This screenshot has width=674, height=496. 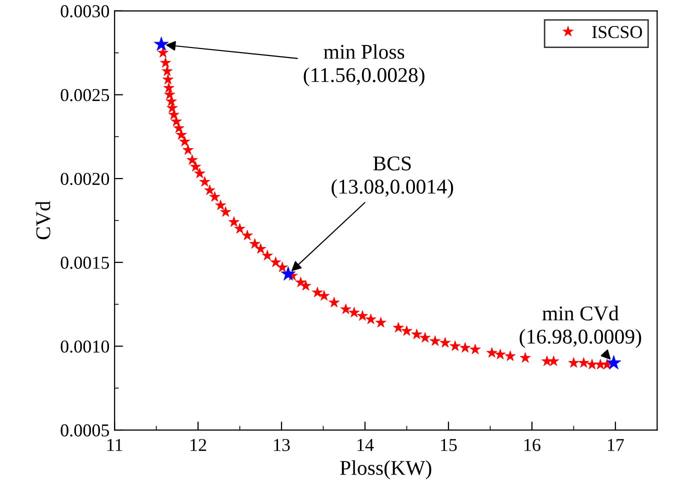 I want to click on legend-label: ISCSO, so click(x=617, y=32).